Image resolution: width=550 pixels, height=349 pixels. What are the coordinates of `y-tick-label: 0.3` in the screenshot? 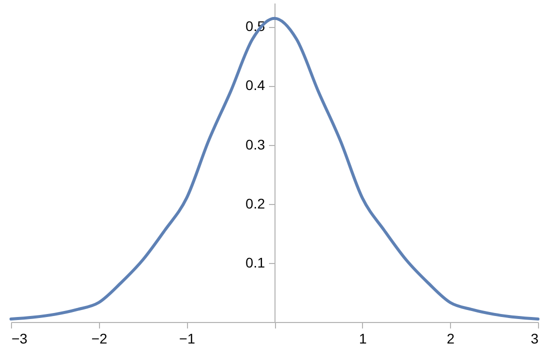 It's located at (256, 144).